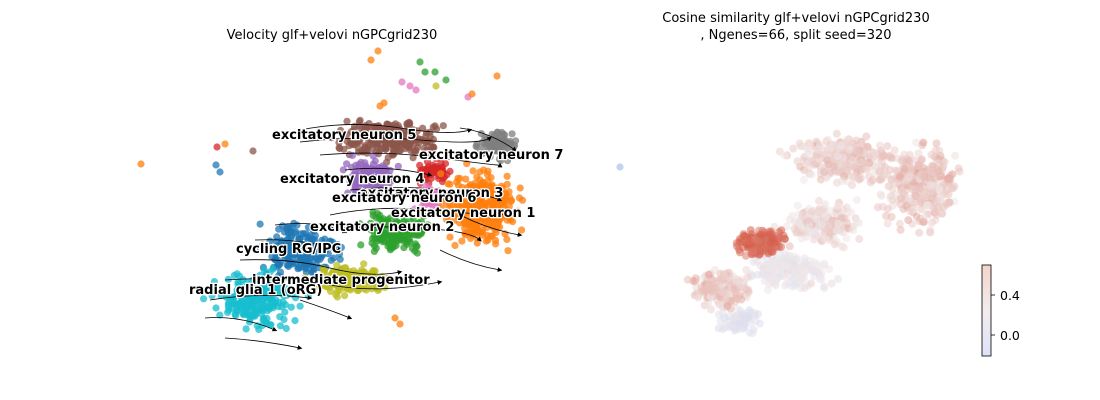  What do you see at coordinates (1000, 310) in the screenshot?
I see `colorbar: 0.4 0.0` at bounding box center [1000, 310].